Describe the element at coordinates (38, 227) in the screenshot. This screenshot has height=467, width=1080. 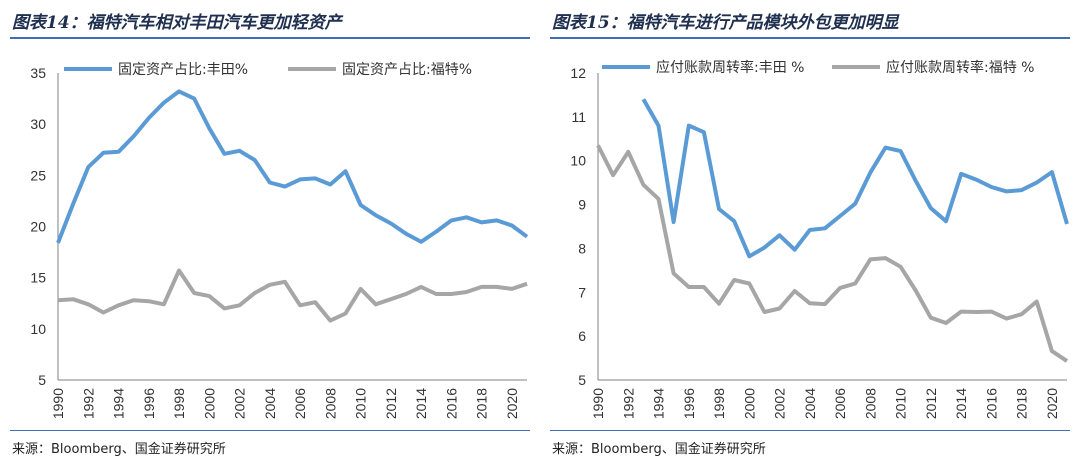
I see `y-tick-label: 20` at that location.